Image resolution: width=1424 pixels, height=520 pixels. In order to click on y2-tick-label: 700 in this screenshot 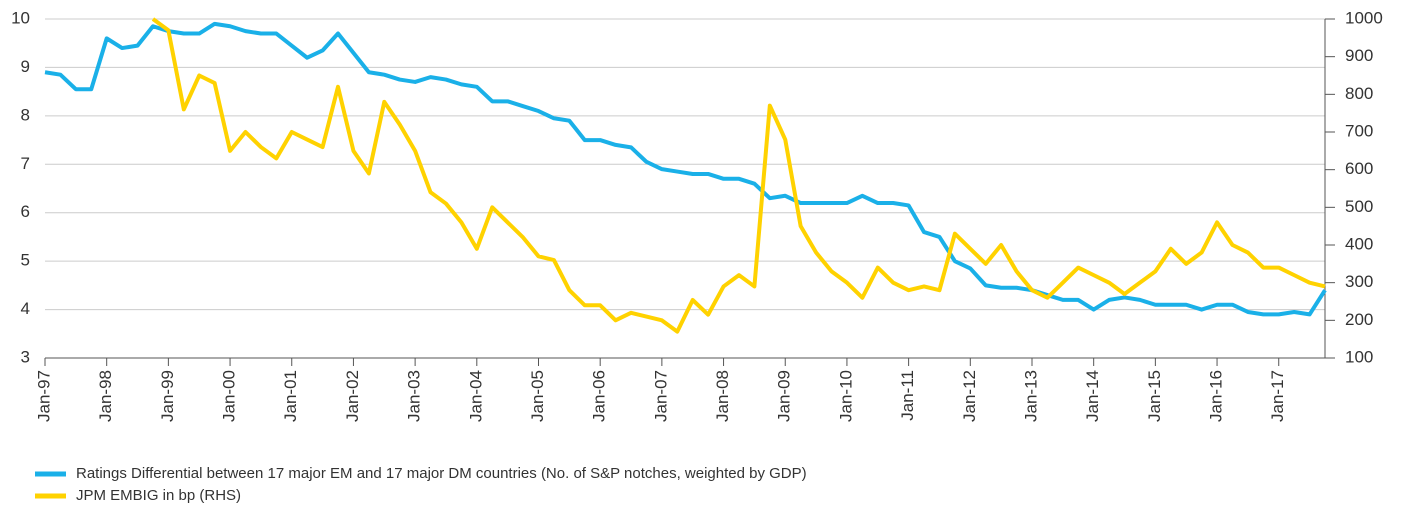, I will do `click(1359, 130)`.